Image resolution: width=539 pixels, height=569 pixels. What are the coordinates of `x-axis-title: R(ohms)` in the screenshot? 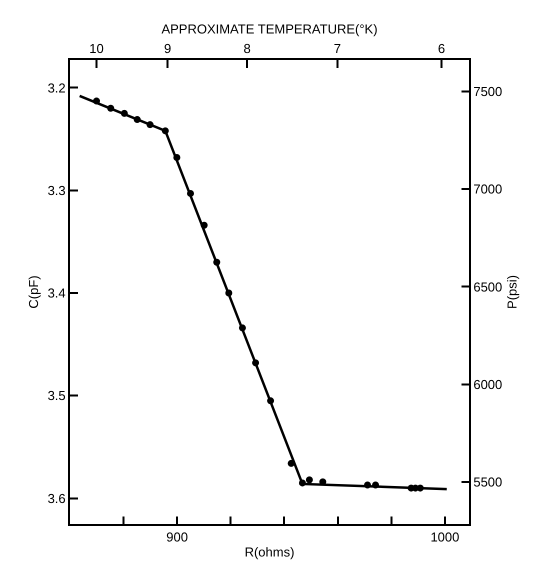 It's located at (269, 552).